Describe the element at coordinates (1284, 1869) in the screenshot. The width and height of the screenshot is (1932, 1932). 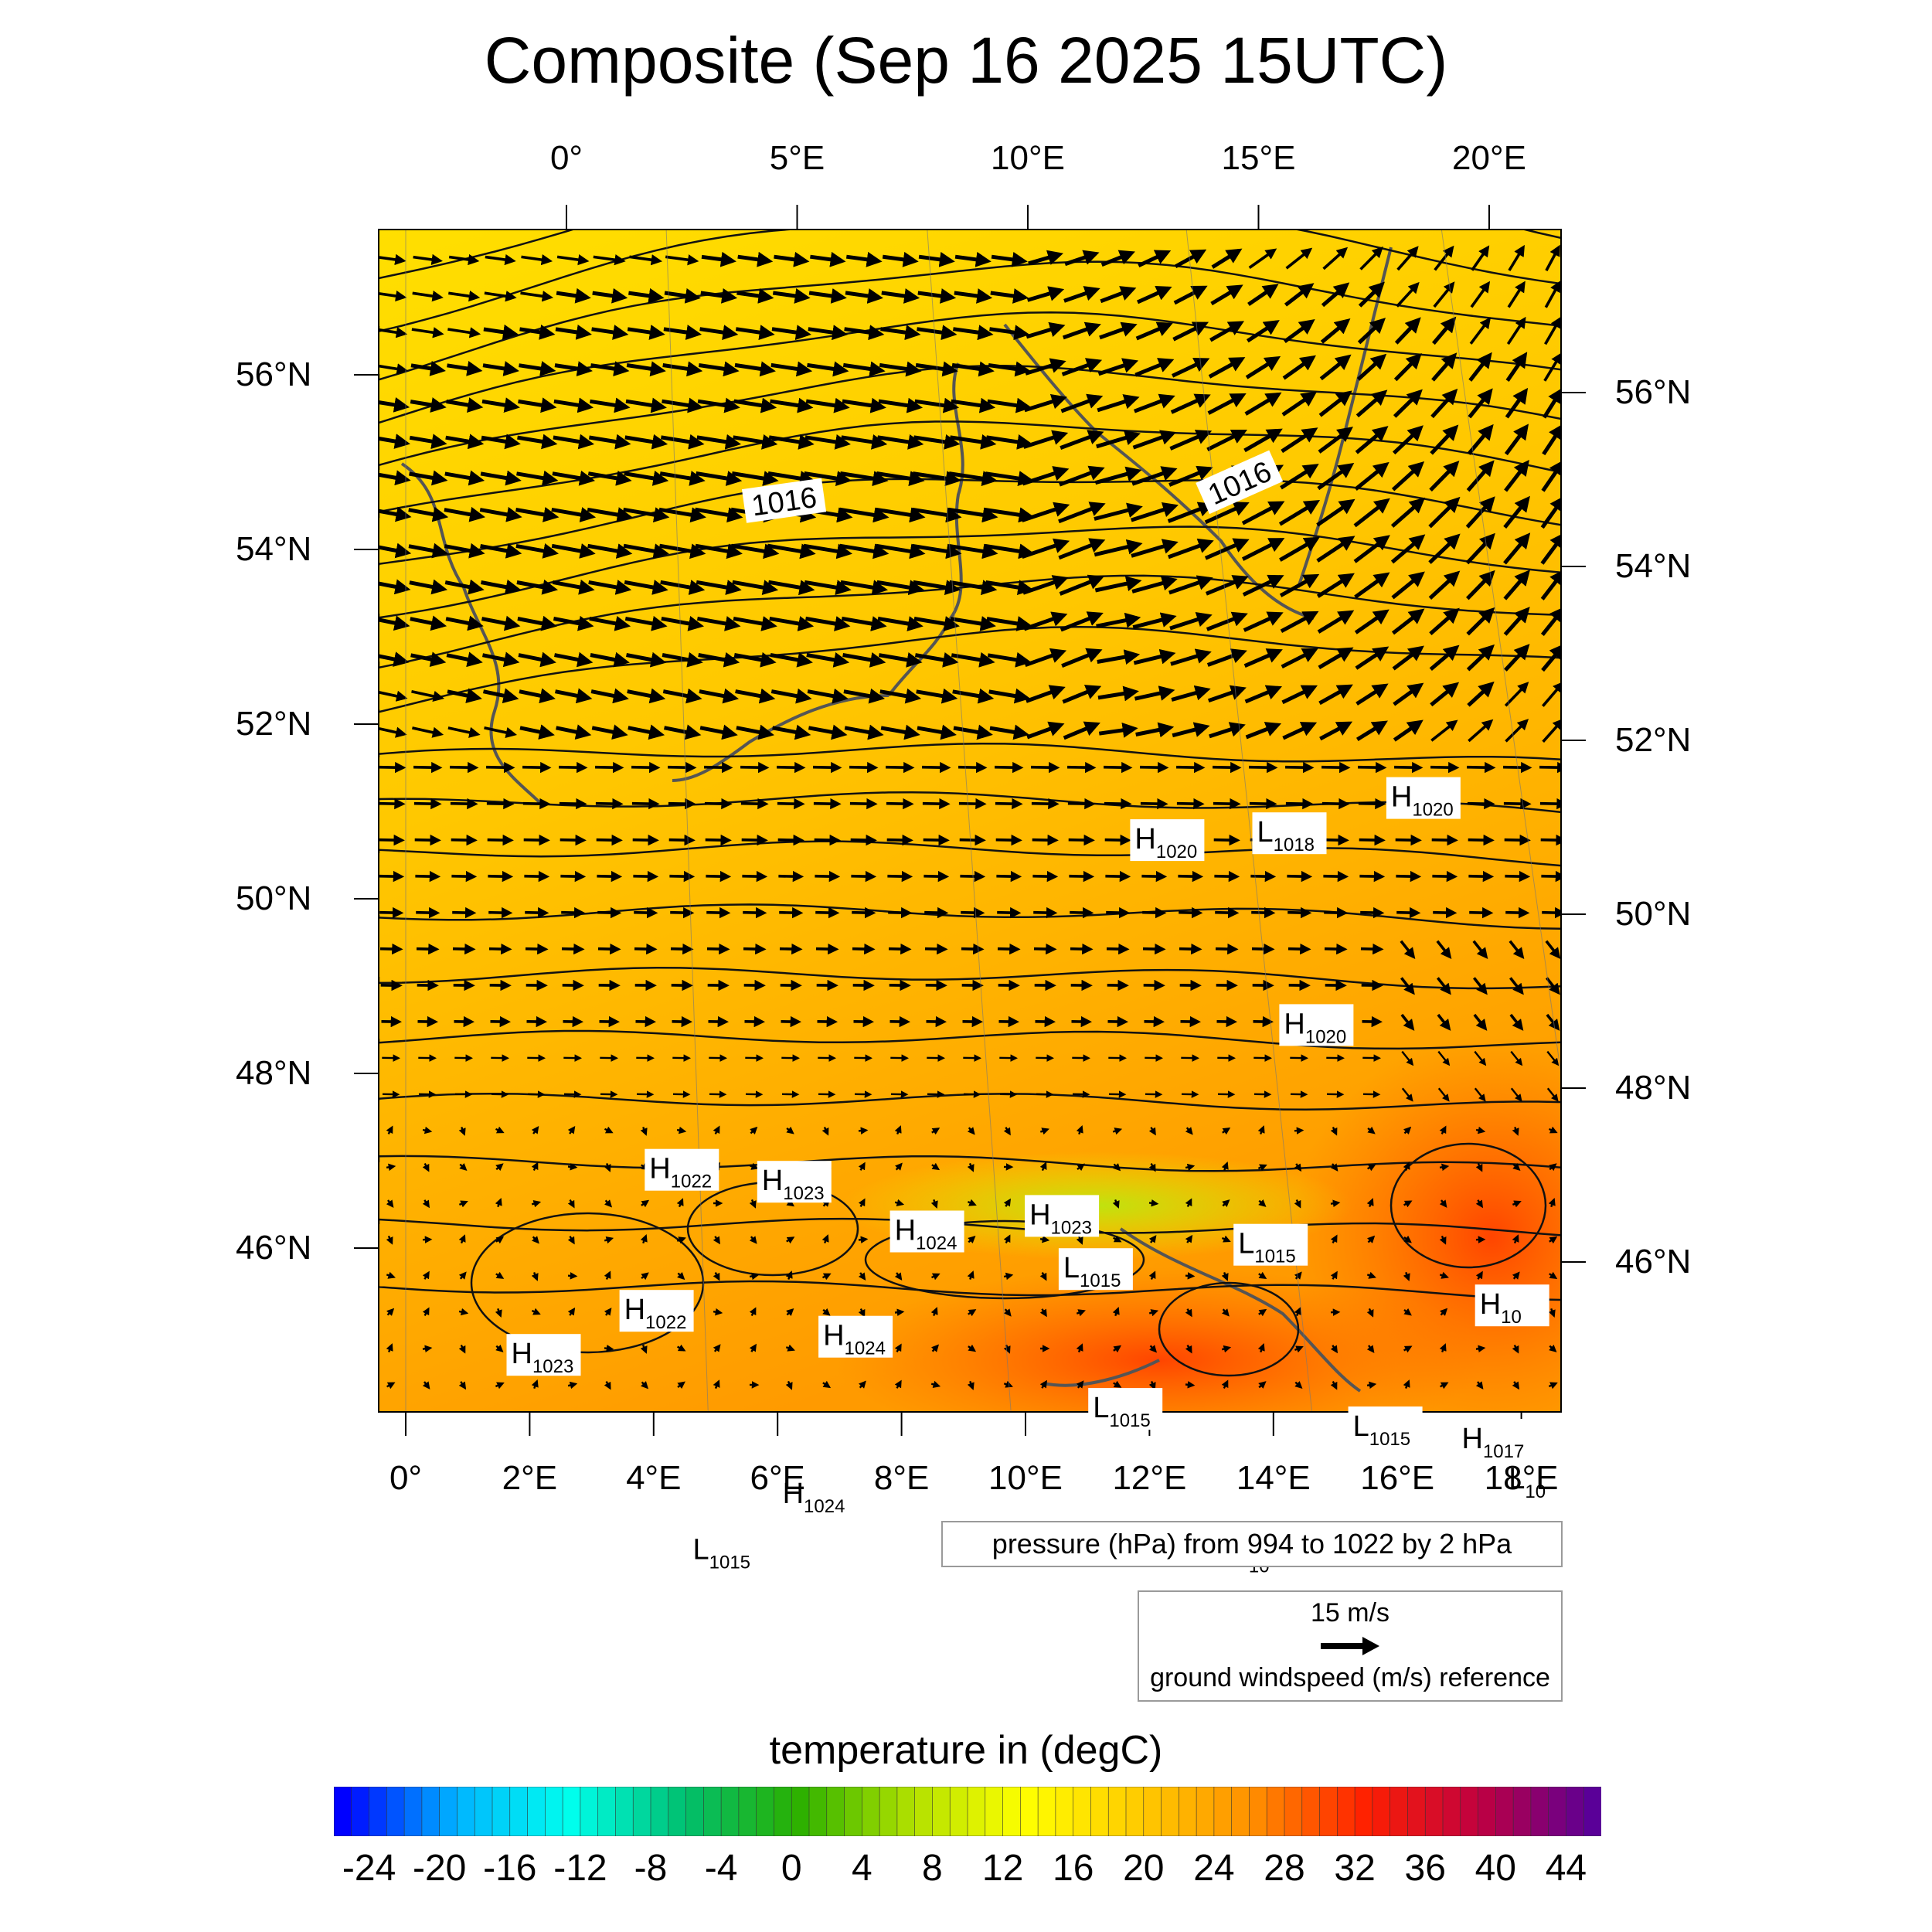
I see `colorbar-tick-label: 28` at that location.